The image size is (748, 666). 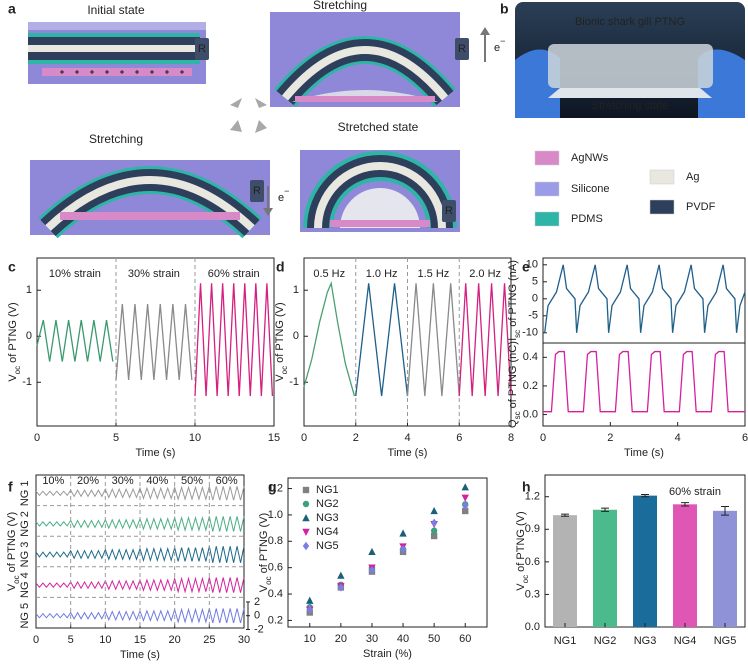 I want to click on y-label-main: I, so click(x=513, y=339).